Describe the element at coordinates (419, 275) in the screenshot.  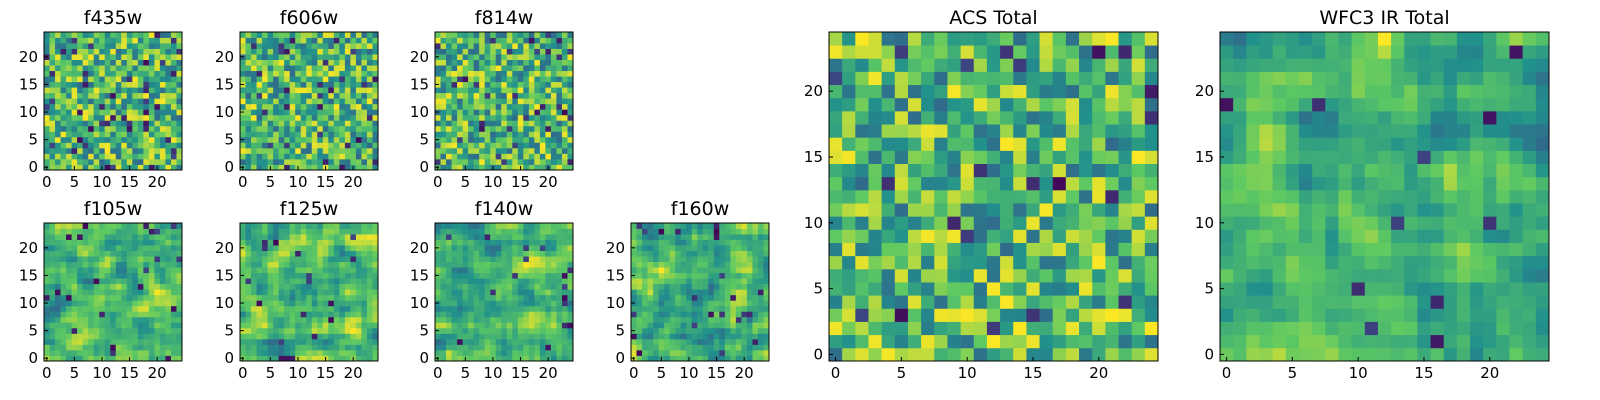
I see `y-tick-label: 15` at that location.